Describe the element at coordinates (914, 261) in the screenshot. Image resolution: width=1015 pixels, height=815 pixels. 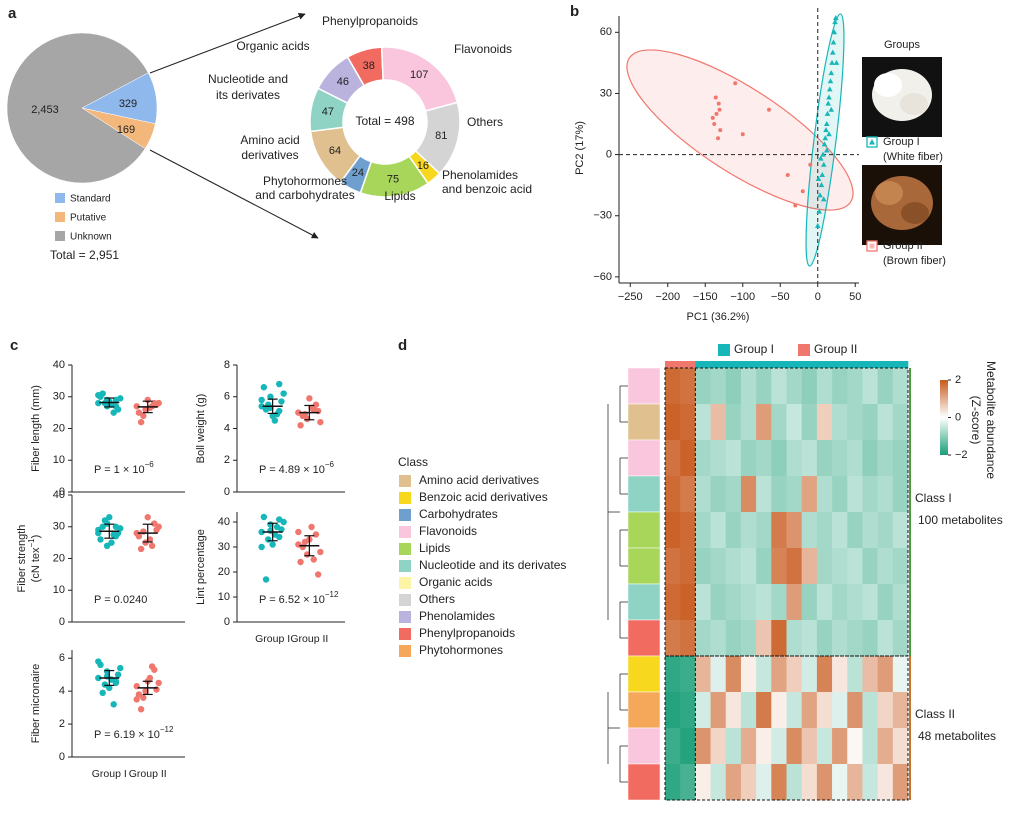
I see `legend-note: (Brown fiber)` at that location.